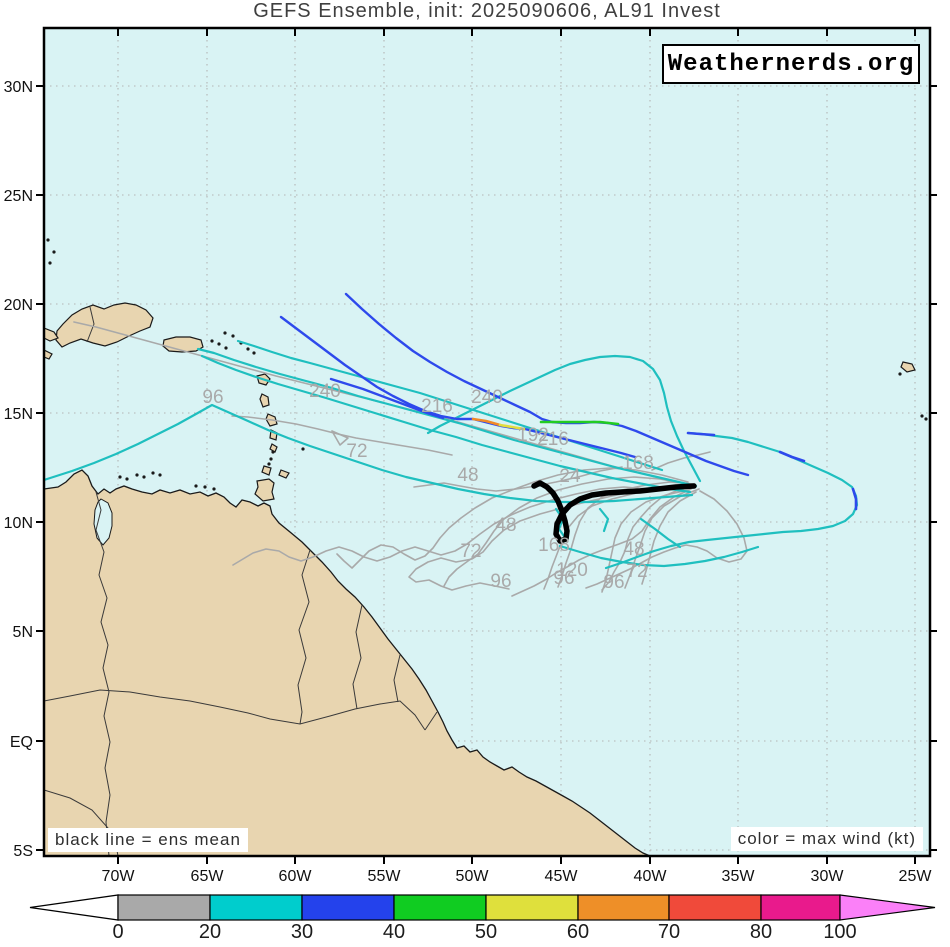 This screenshot has height=947, width=950. What do you see at coordinates (117, 932) in the screenshot?
I see `colorbar-tick-label: 0` at bounding box center [117, 932].